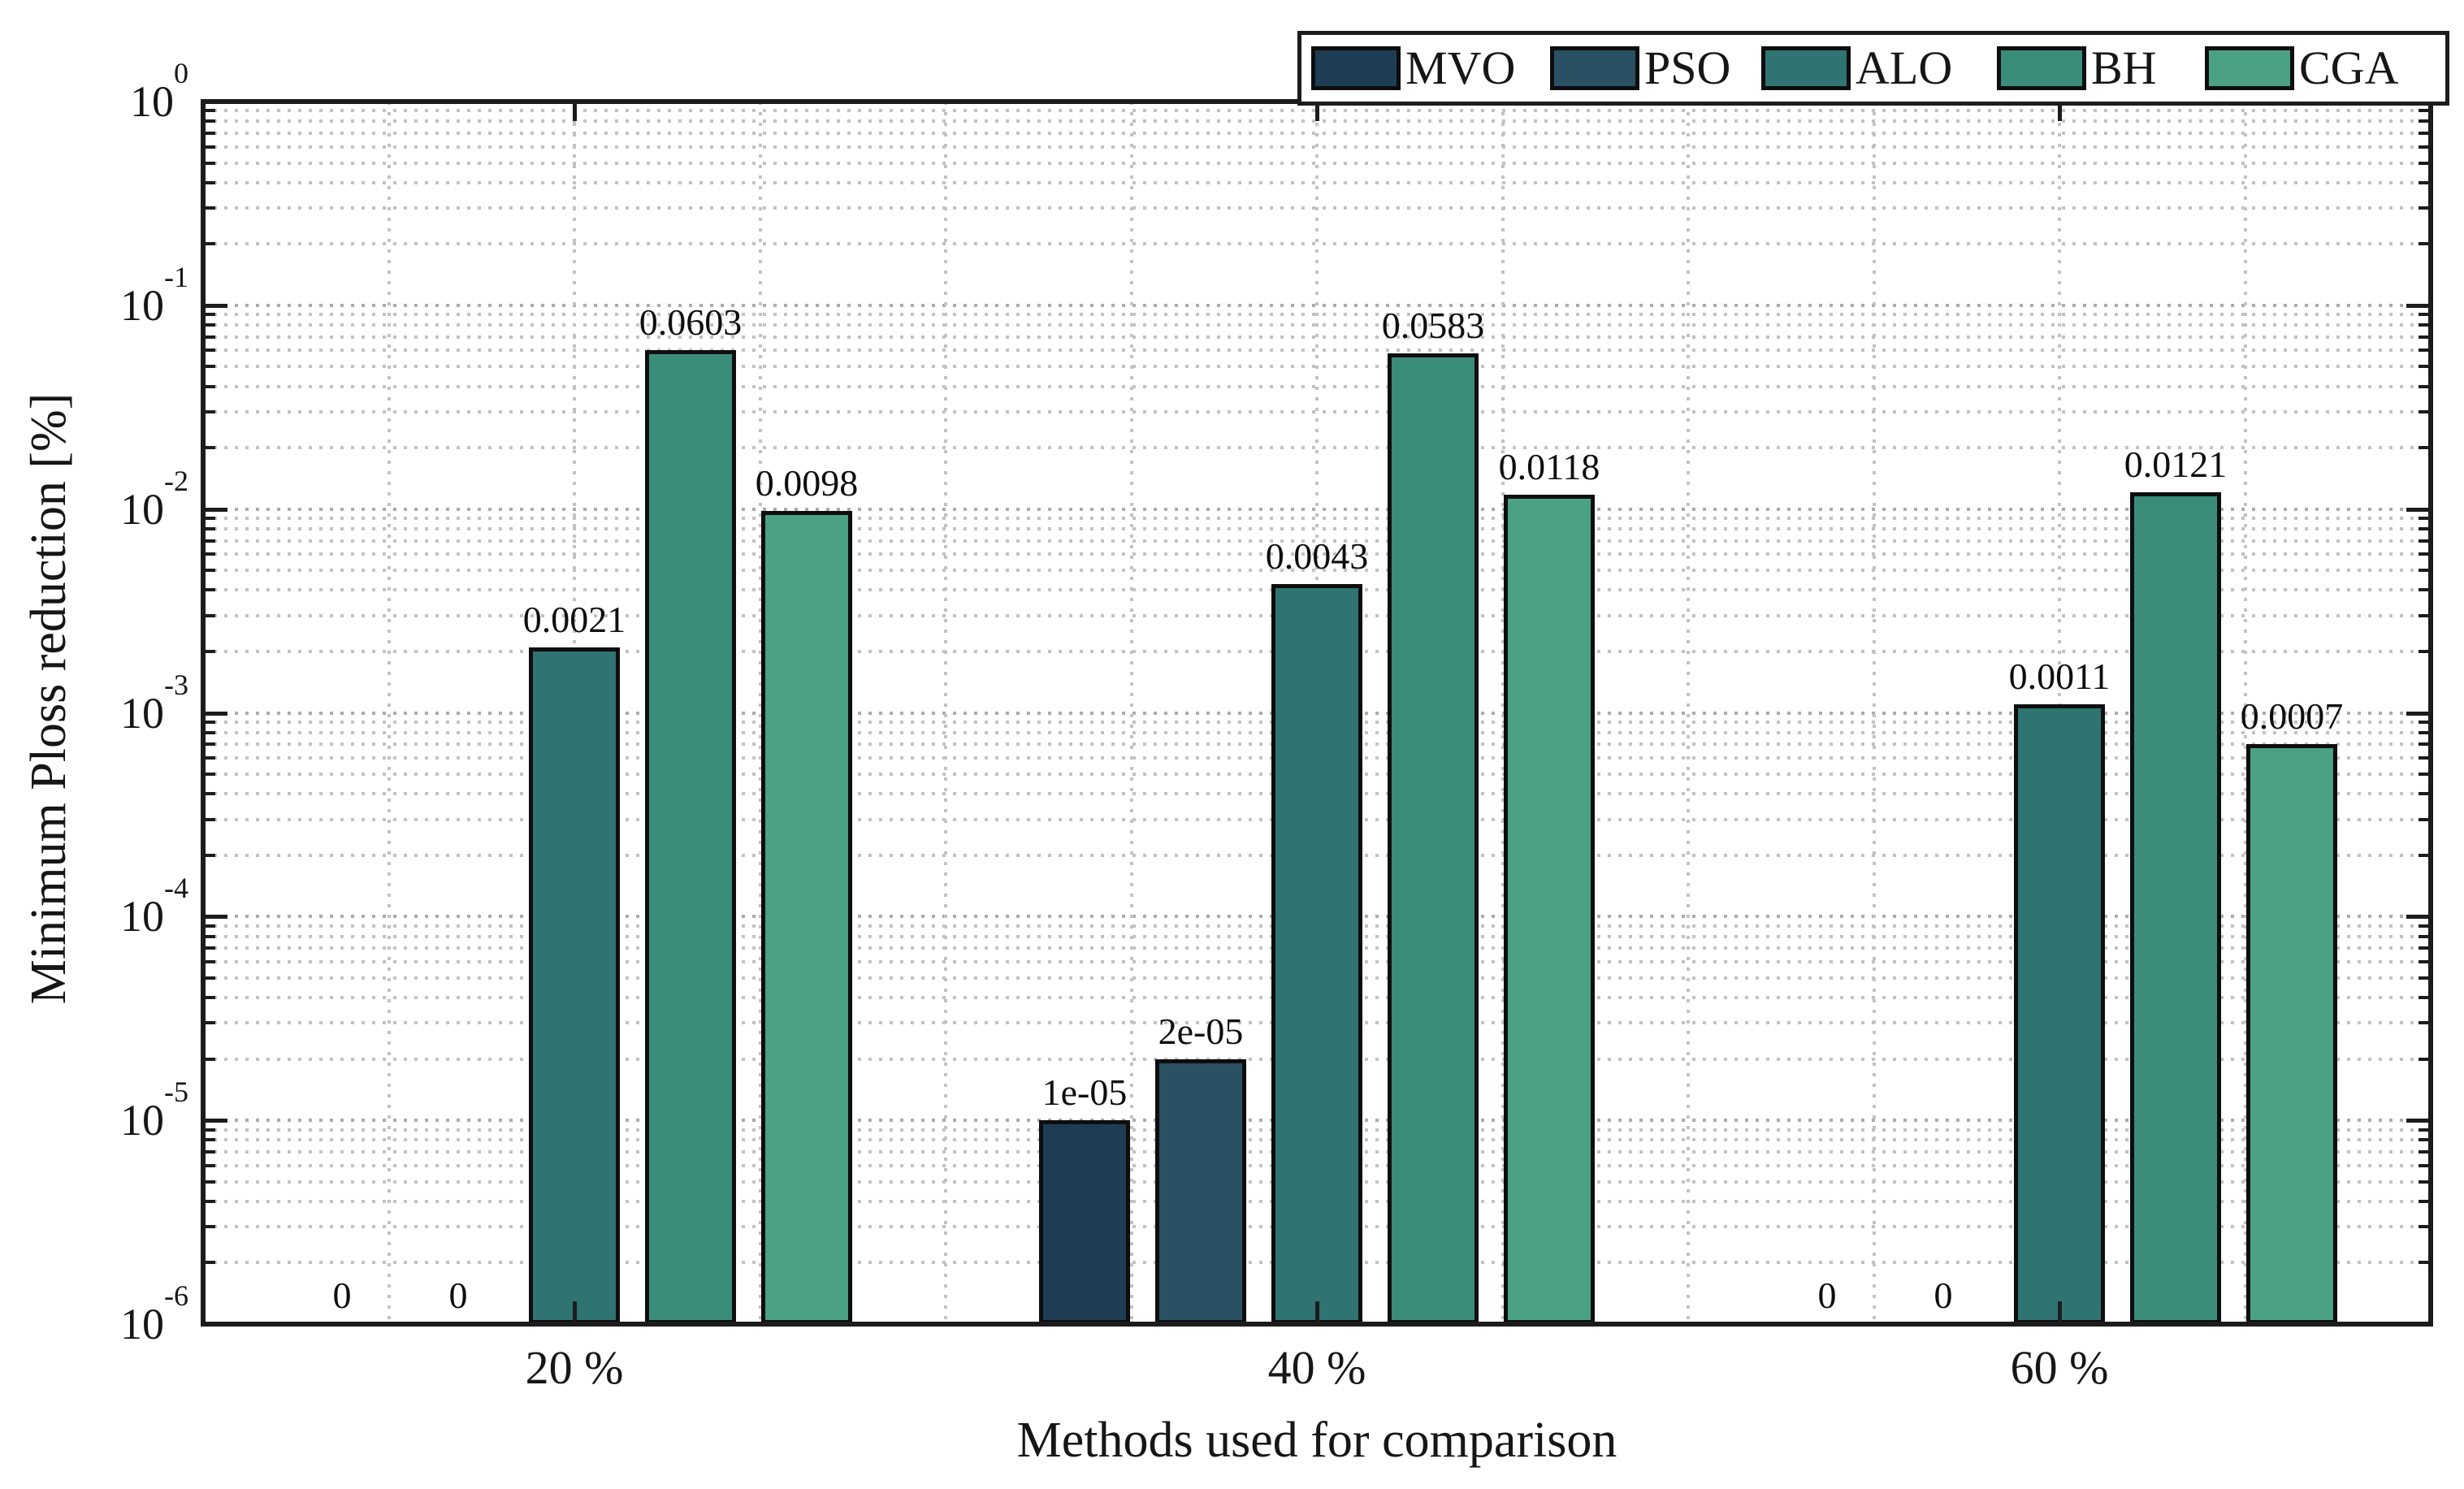  What do you see at coordinates (2301, 68) in the screenshot?
I see `legend-entry-cga: CGA` at bounding box center [2301, 68].